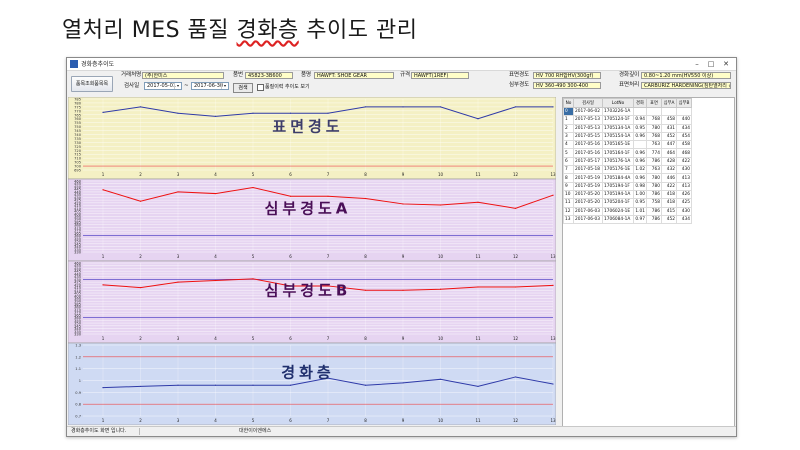 The image size is (800, 450). Describe the element at coordinates (684, 161) in the screenshot. I see `table-cell: 422` at that location.